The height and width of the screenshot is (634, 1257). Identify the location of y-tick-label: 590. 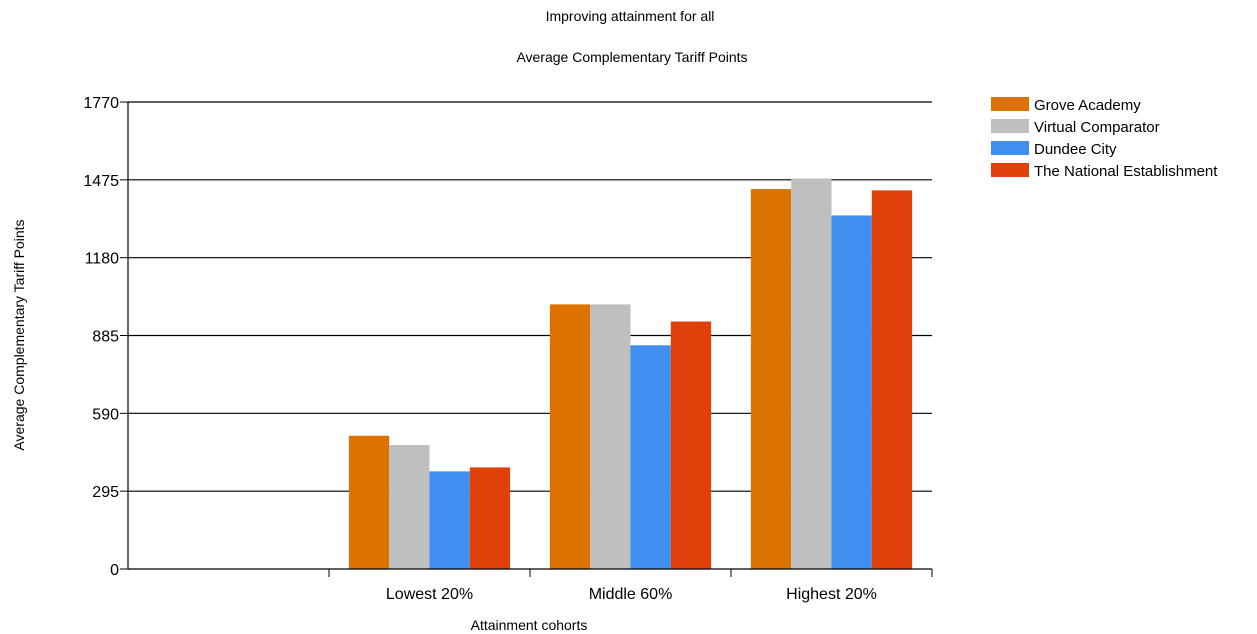
(105, 414).